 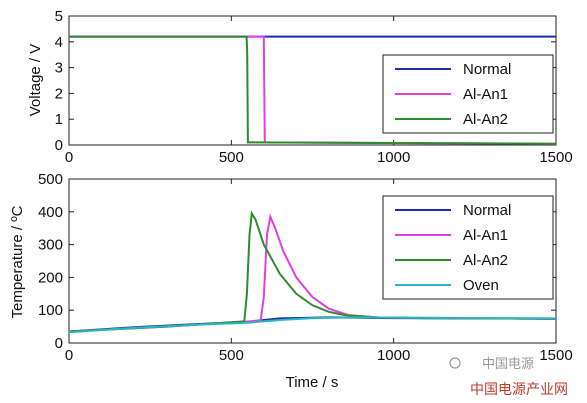 What do you see at coordinates (508, 364) in the screenshot?
I see `watermark-text-1: 中国电源` at bounding box center [508, 364].